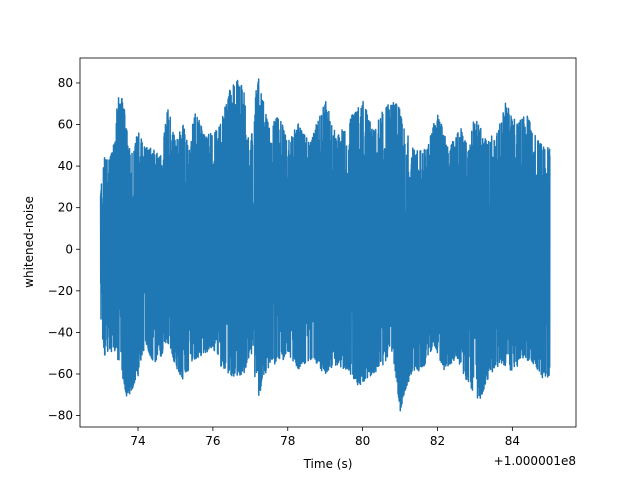  Describe the element at coordinates (60, 374) in the screenshot. I see `y-tick-label: −60` at that location.